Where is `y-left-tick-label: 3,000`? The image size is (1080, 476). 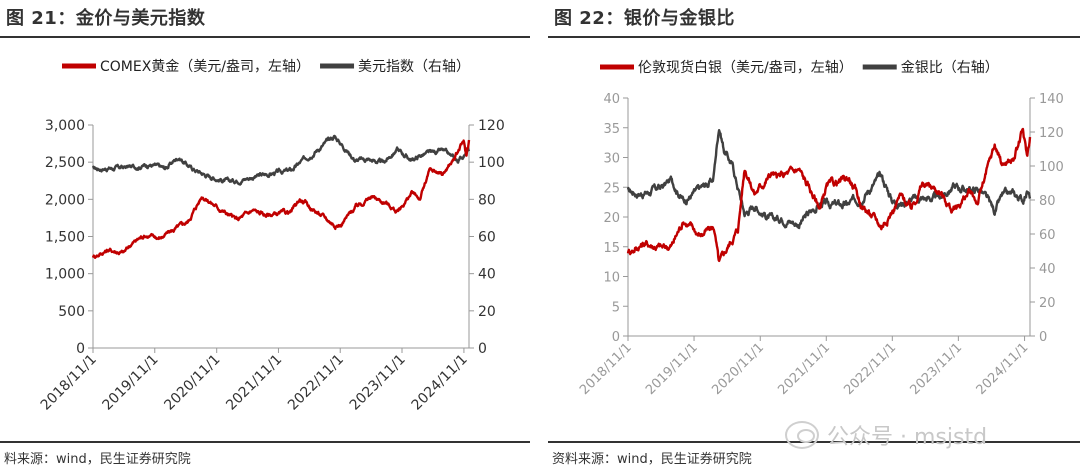
y-left-tick-label: 3,000 is located at coordinates (65, 126).